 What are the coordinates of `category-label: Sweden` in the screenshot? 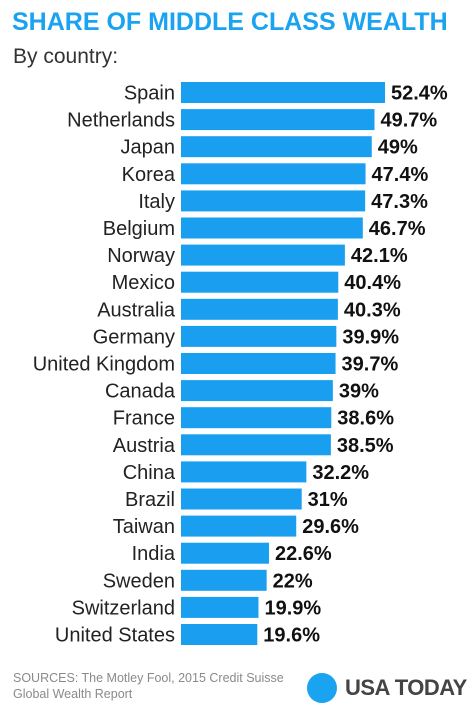 It's located at (139, 581).